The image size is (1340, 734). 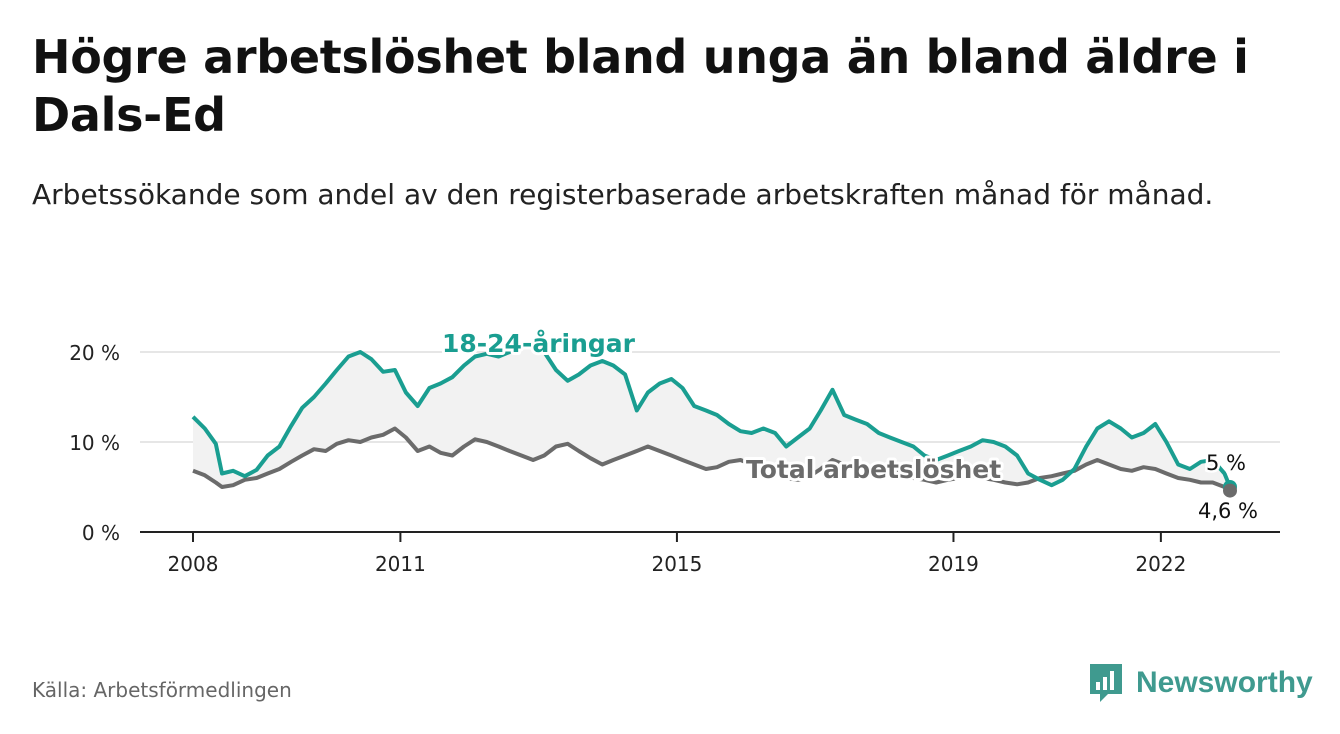 I want to click on series-line-total, so click(x=712, y=459).